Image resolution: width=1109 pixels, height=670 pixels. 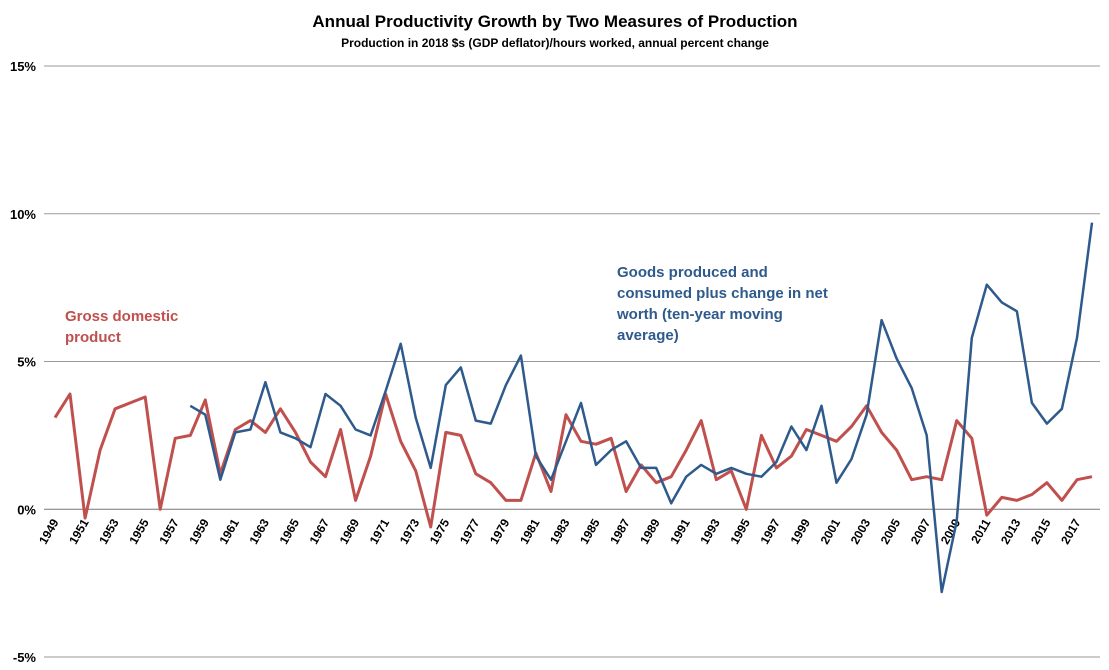 I want to click on x-tick-label: 1965, so click(x=290, y=531).